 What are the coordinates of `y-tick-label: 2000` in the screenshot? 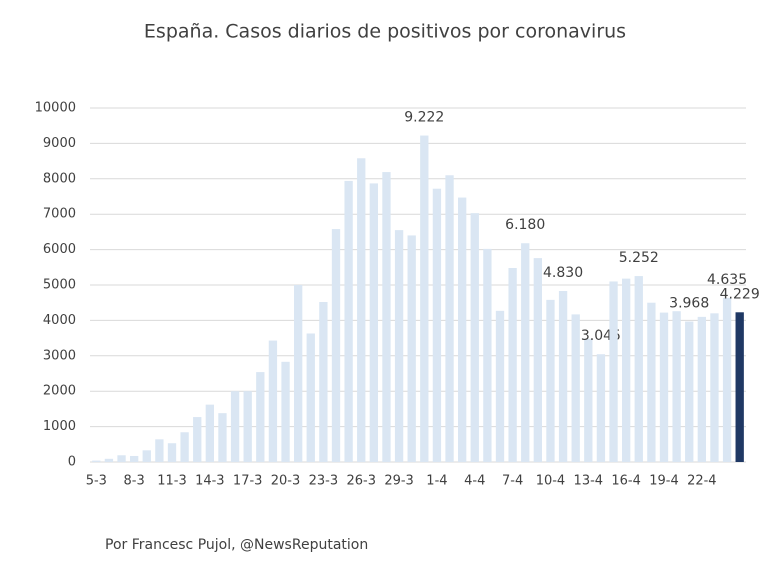 It's located at (59, 391).